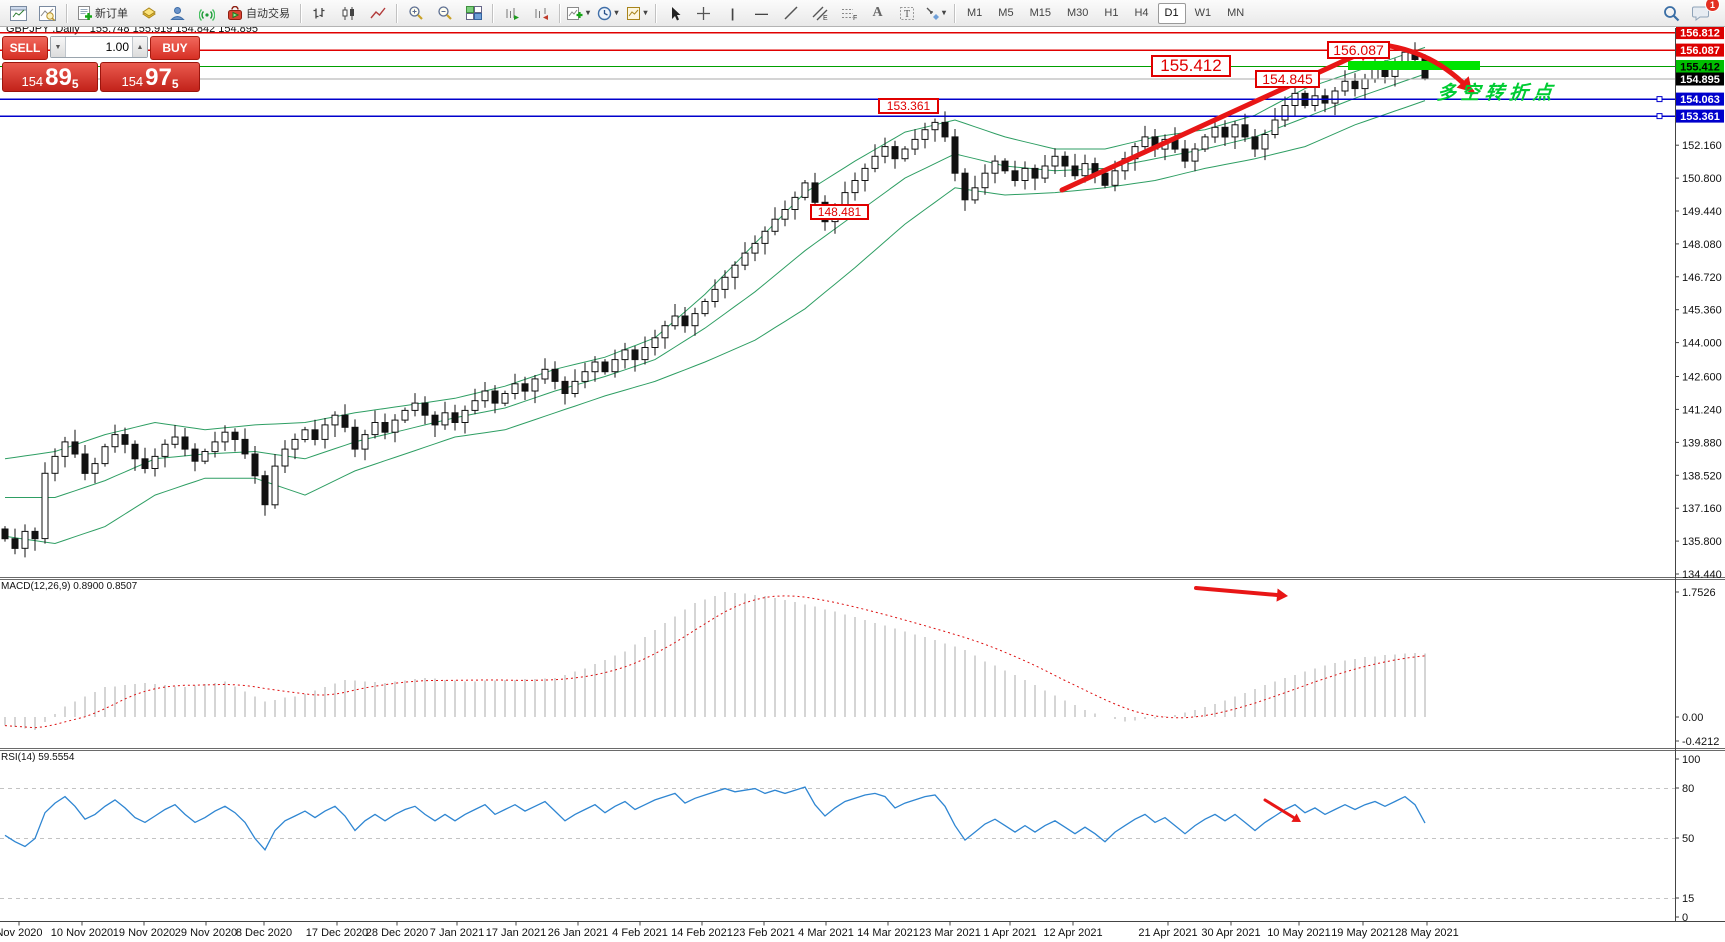 This screenshot has width=1725, height=942. What do you see at coordinates (607, 13) in the screenshot?
I see `periods-dropdown: ▾` at bounding box center [607, 13].